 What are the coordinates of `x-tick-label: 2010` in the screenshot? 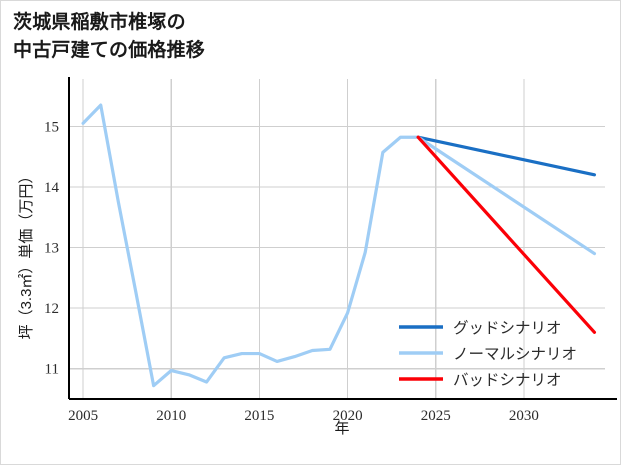 It's located at (171, 416).